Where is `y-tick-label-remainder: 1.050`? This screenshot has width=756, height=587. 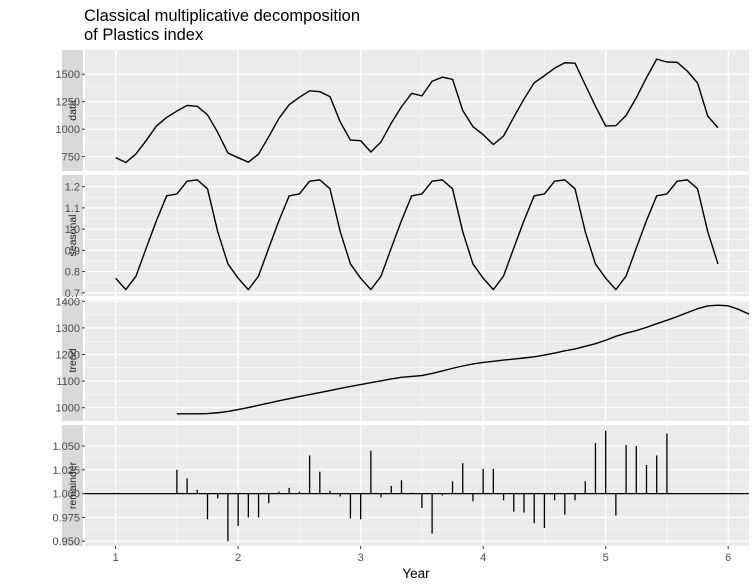 y-tick-label-remainder: 1.050 is located at coordinates (66, 447).